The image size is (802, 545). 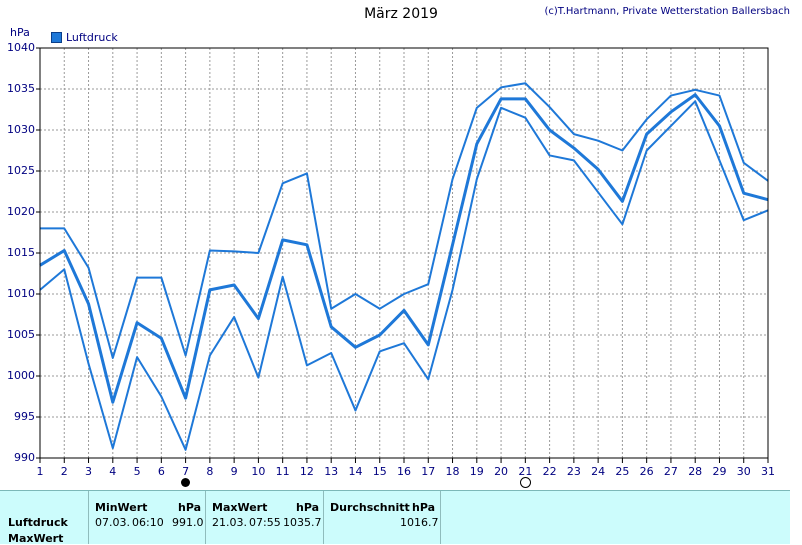 What do you see at coordinates (549, 471) in the screenshot?
I see `x-tick-label: 22` at bounding box center [549, 471].